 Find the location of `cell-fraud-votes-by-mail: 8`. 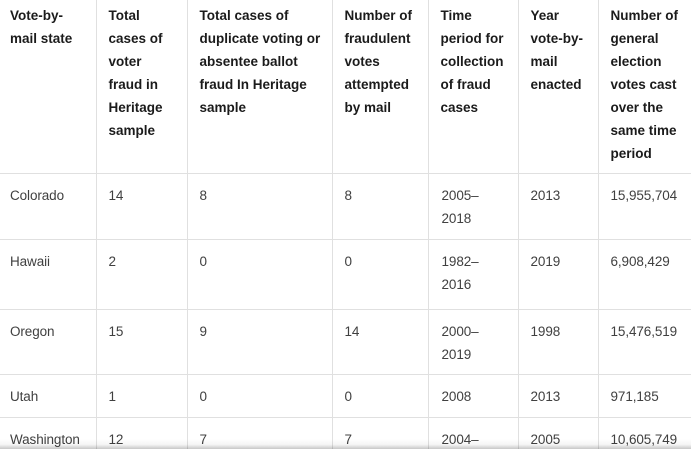

cell-fraud-votes-by-mail: 8 is located at coordinates (380, 206).